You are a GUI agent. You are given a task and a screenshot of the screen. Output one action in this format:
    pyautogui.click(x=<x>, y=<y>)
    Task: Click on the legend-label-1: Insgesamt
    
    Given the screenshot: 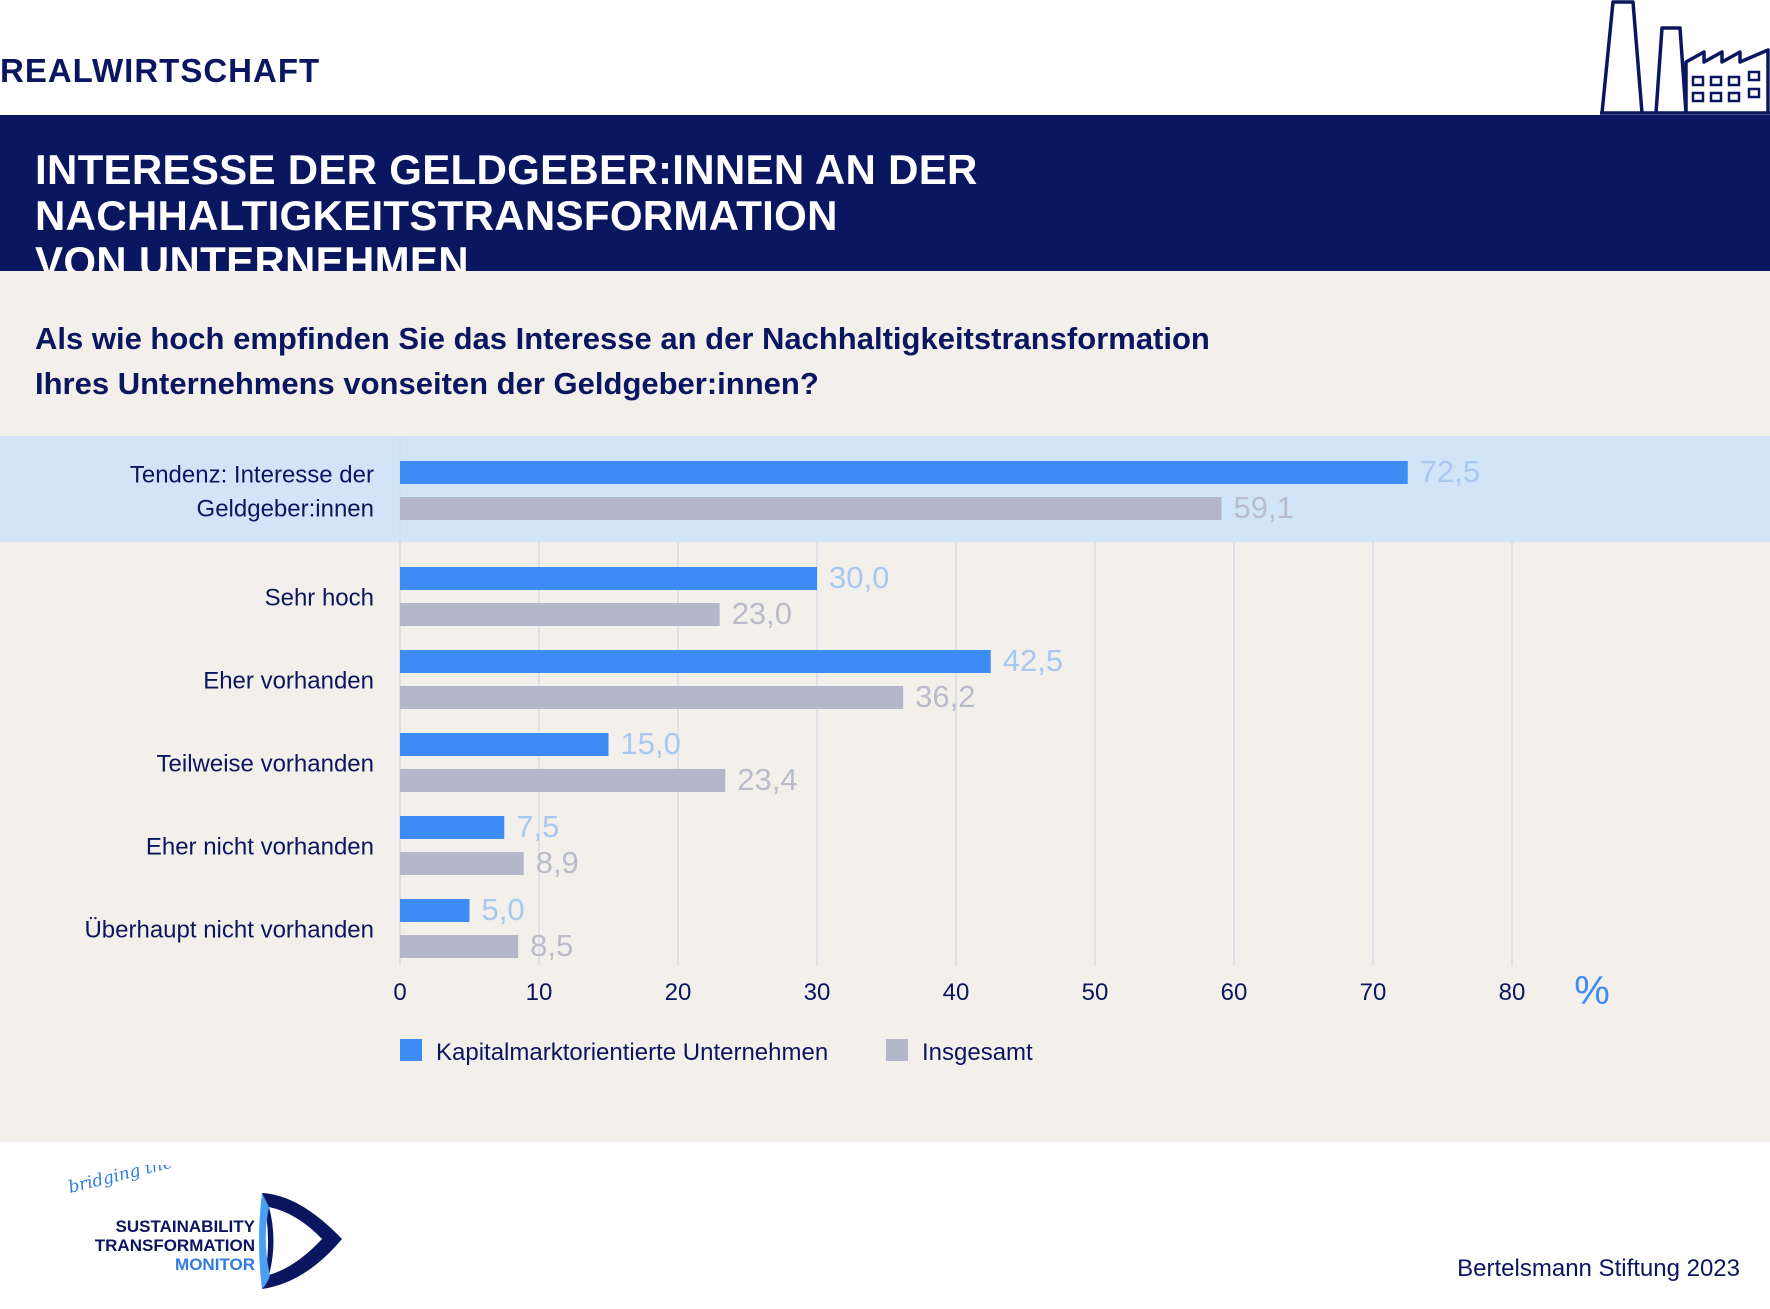 What is the action you would take?
    pyautogui.click(x=977, y=1052)
    